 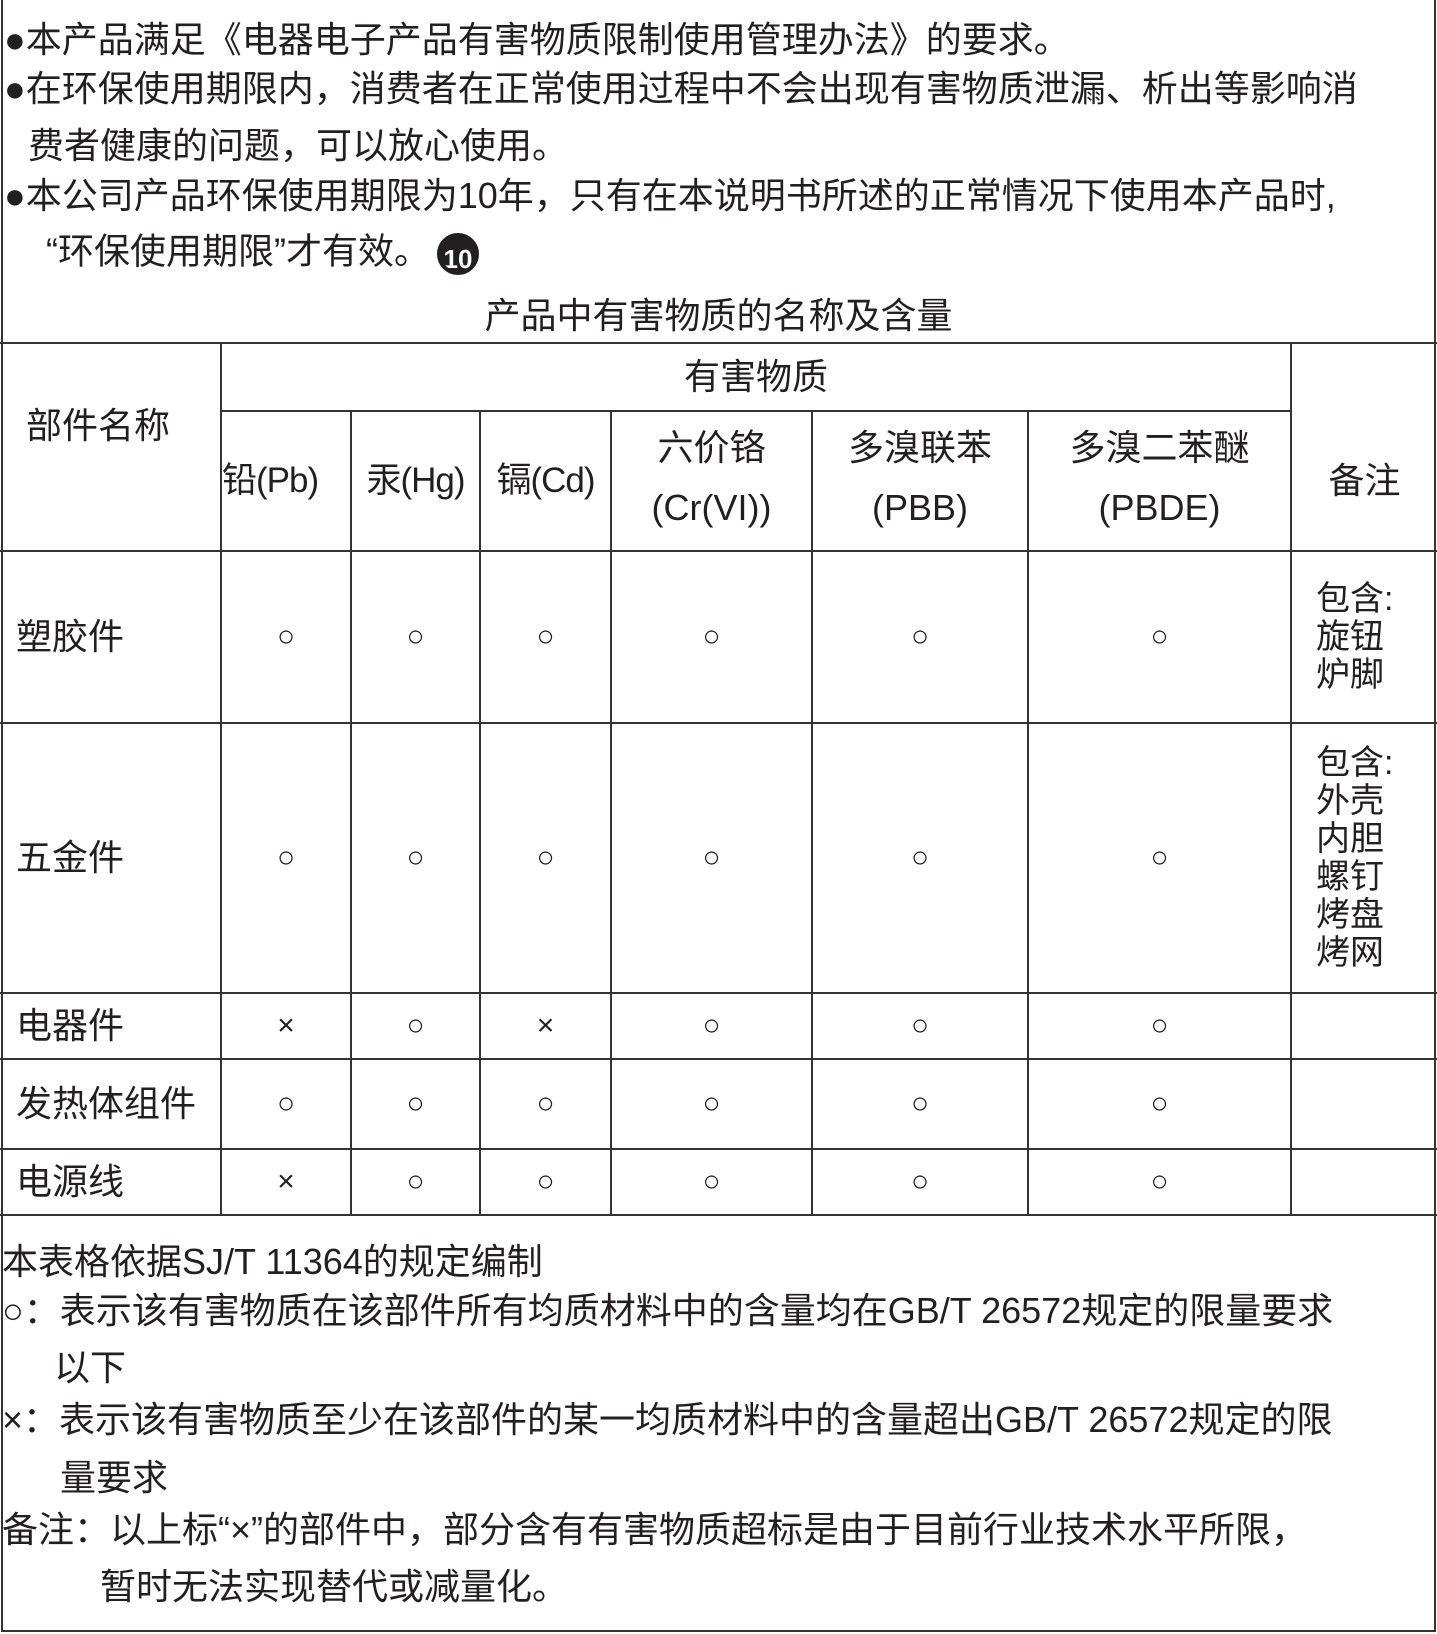 I want to click on substance-name: 汞(Hg), so click(x=415, y=480).